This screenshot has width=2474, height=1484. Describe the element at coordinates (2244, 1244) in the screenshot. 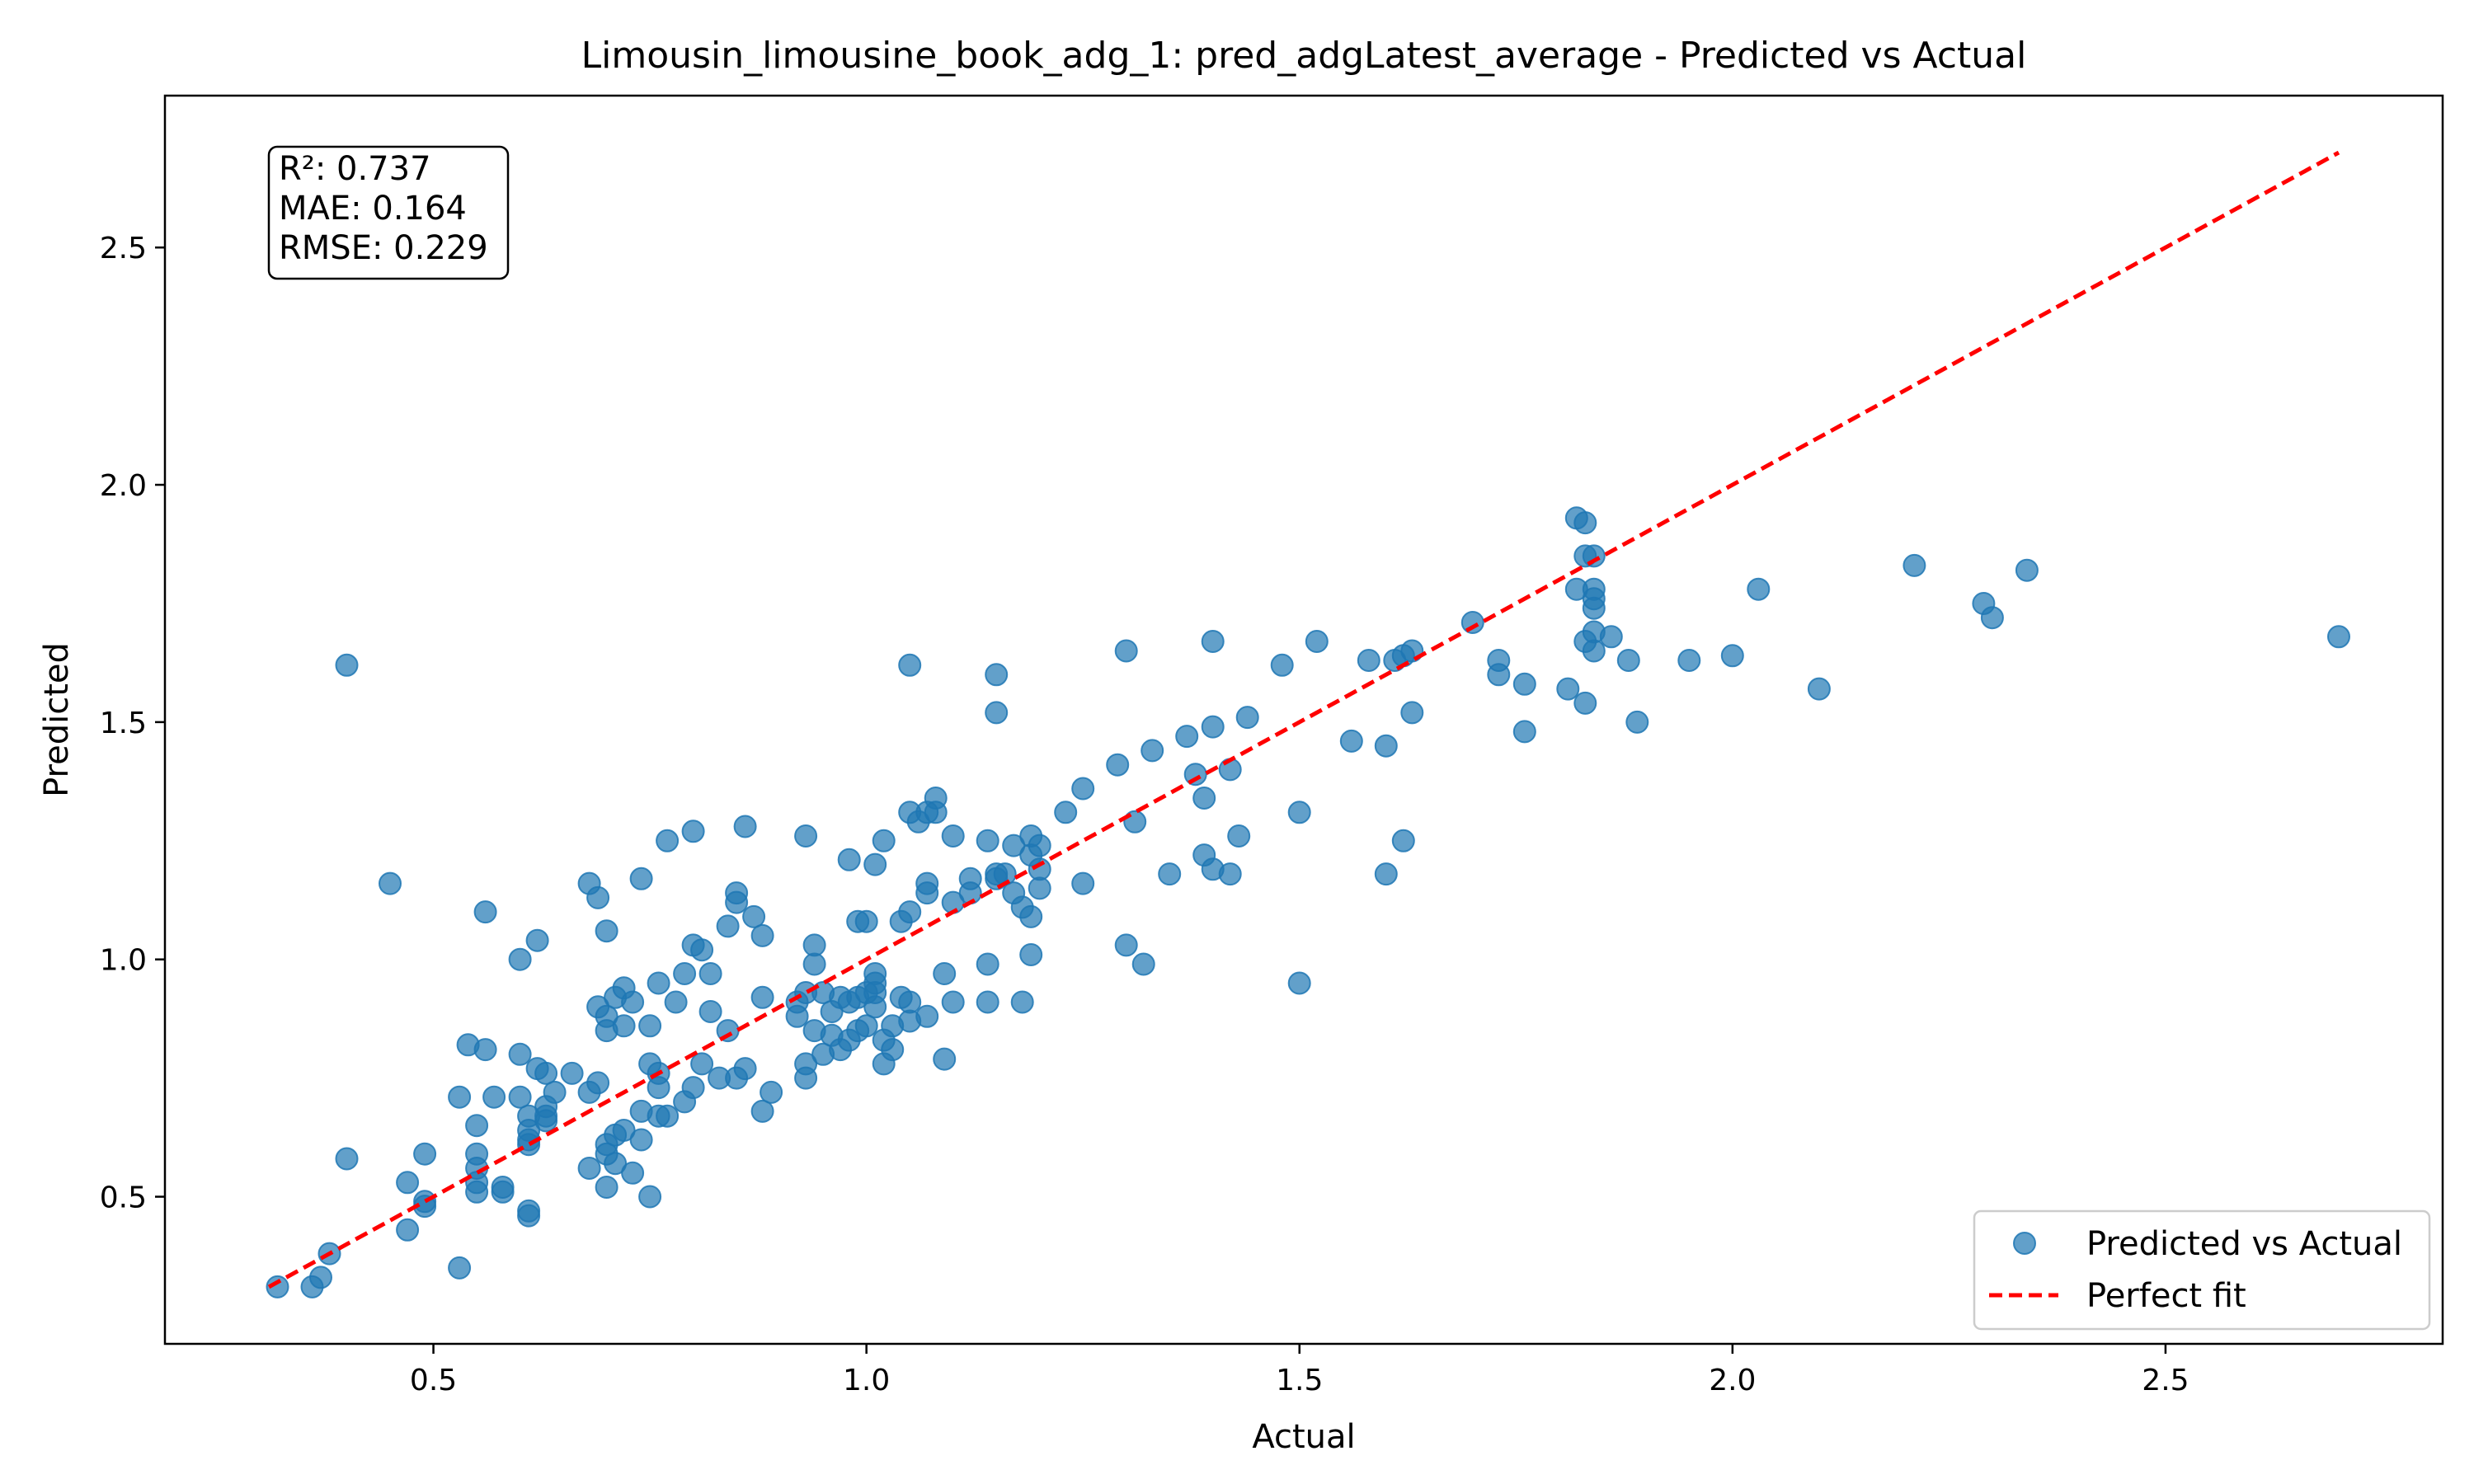

I see `legend-label-scatter: Predicted vs Actual` at that location.